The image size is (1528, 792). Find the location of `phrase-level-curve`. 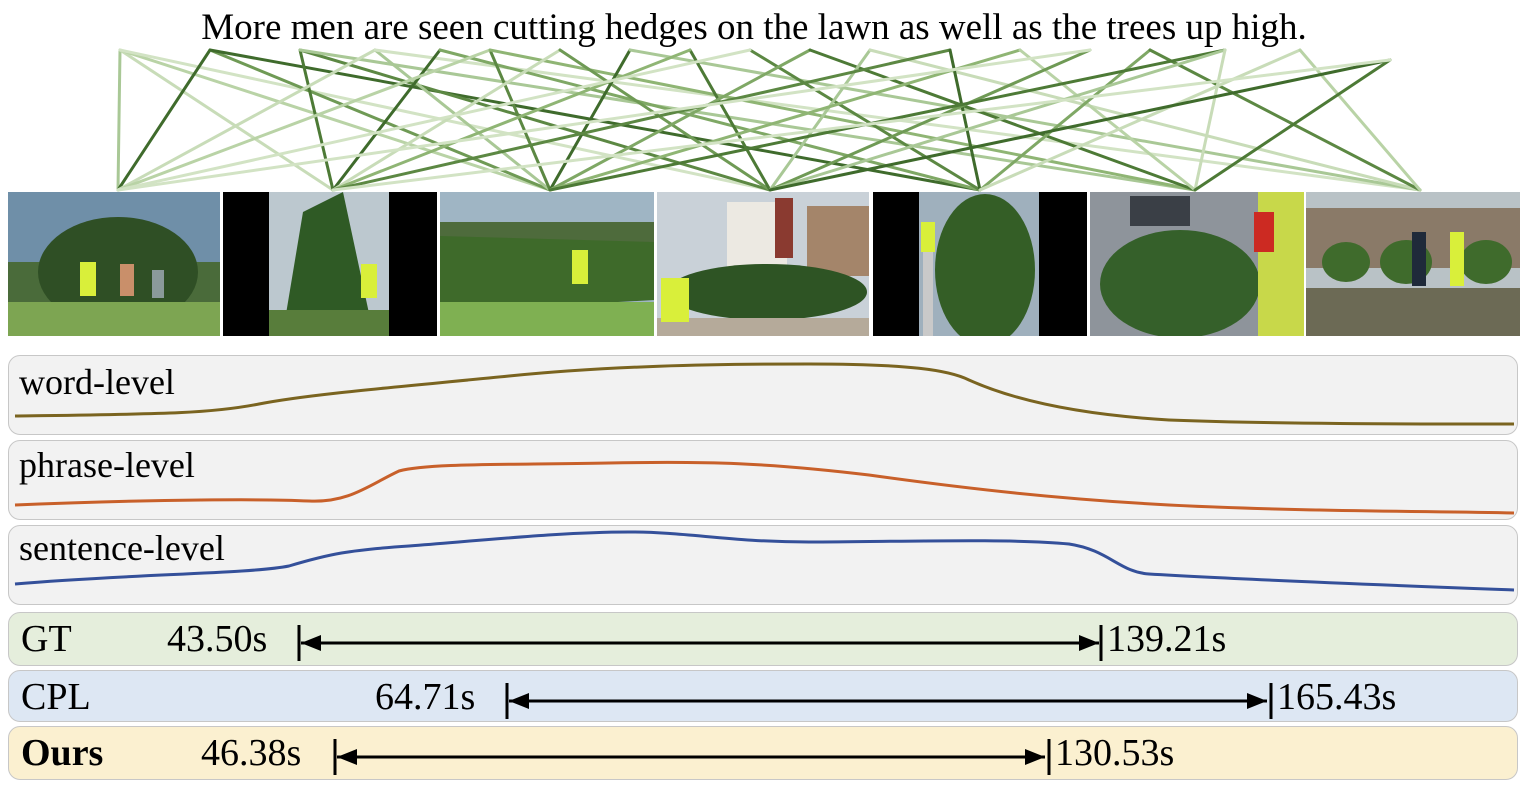

phrase-level-curve is located at coordinates (764, 487).